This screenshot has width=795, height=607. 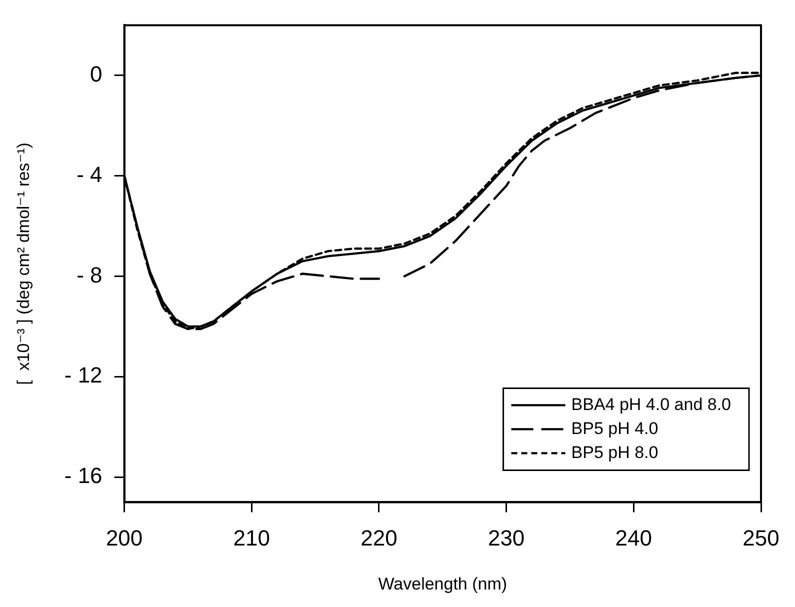 What do you see at coordinates (124, 537) in the screenshot?
I see `x-tick-label: 200` at bounding box center [124, 537].